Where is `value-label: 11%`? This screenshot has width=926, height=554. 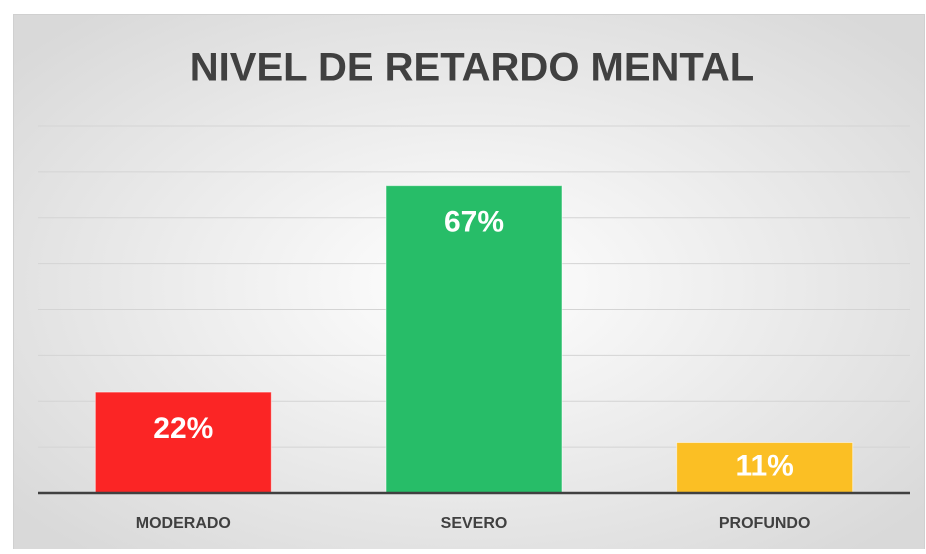 value-label: 11% is located at coordinates (764, 466).